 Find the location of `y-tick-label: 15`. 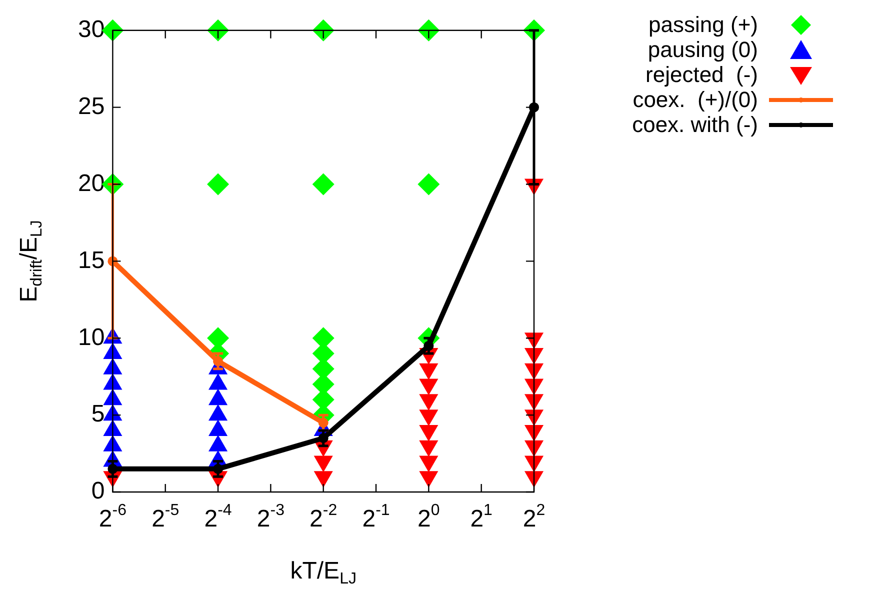

y-tick-label: 15 is located at coordinates (91, 260).